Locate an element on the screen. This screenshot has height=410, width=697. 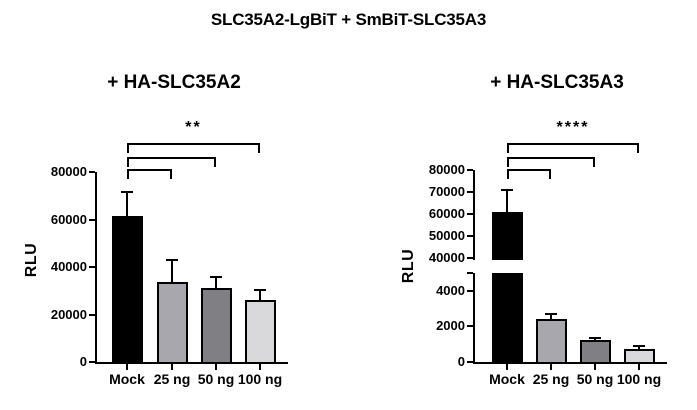
bar-segment-upper is located at coordinates (507, 235).